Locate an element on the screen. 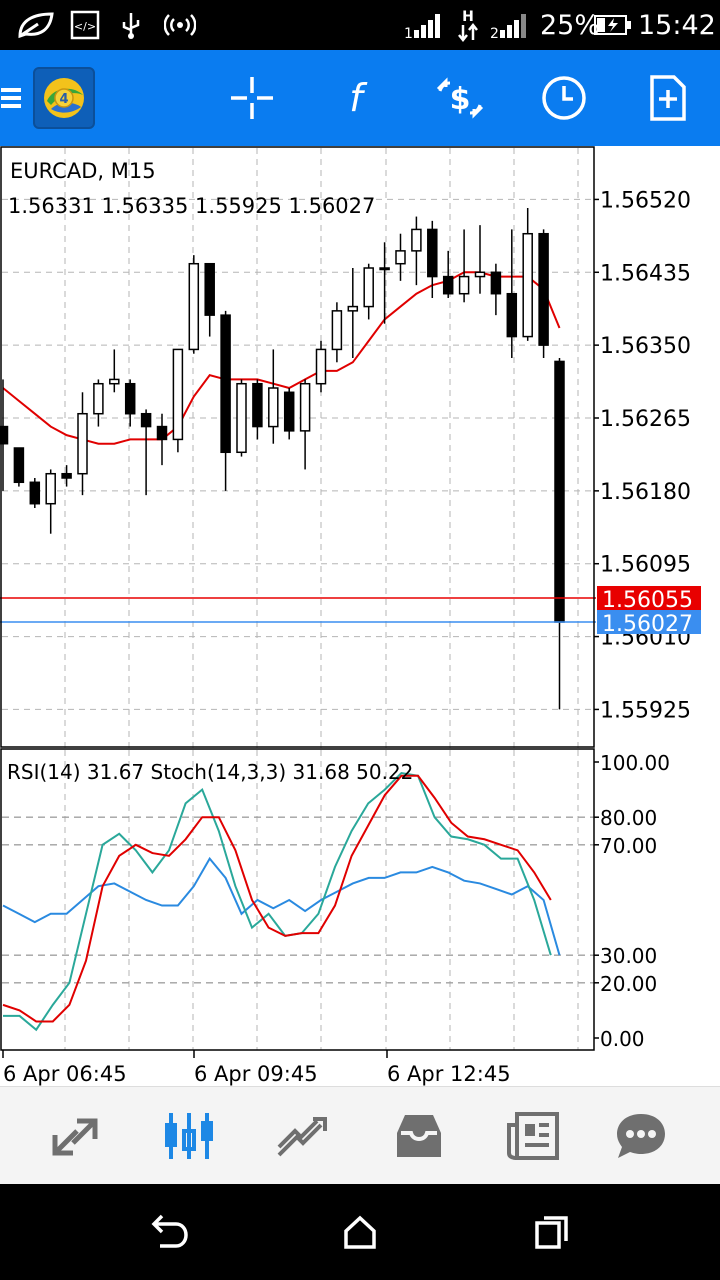 The width and height of the screenshot is (720, 1280). ask-price-tag is located at coordinates (649, 598).